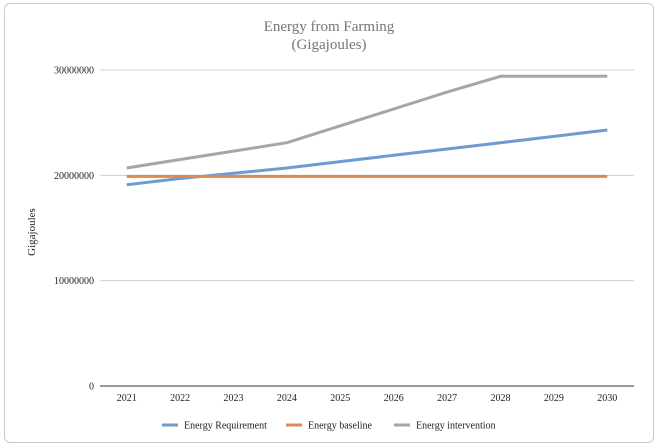 The width and height of the screenshot is (660, 448). I want to click on x-tick-label: 2026, so click(394, 398).